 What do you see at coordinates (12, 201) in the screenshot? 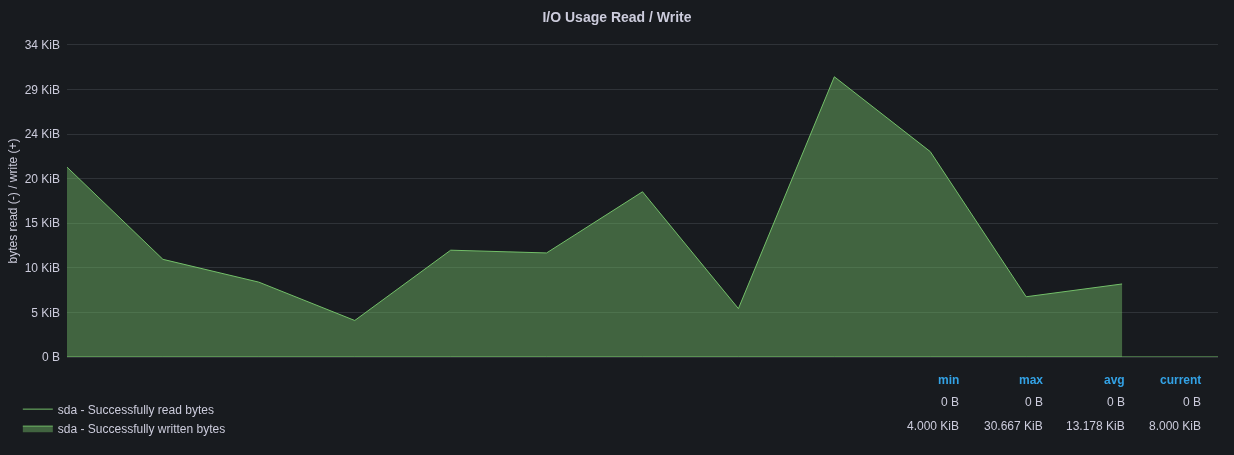
I see `y-axis-title: bytes read (-) / write (+)` at bounding box center [12, 201].